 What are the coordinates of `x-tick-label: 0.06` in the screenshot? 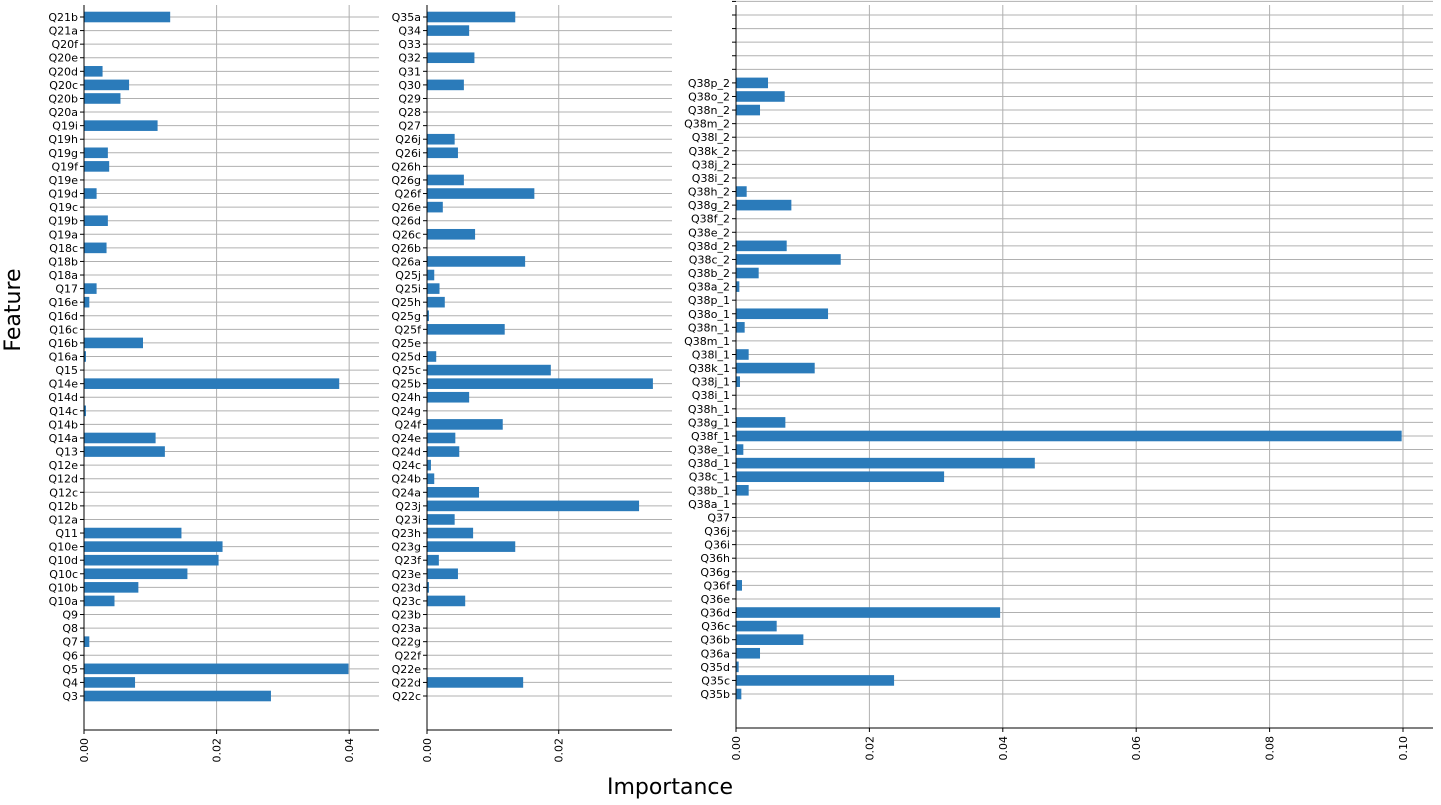 It's located at (1136, 748).